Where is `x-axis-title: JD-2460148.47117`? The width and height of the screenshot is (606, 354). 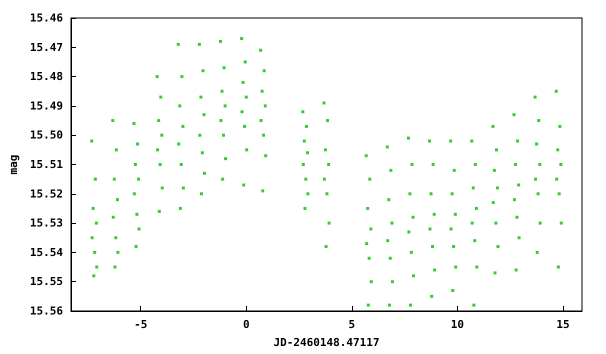 x-axis-title: JD-2460148.47117 is located at coordinates (327, 342).